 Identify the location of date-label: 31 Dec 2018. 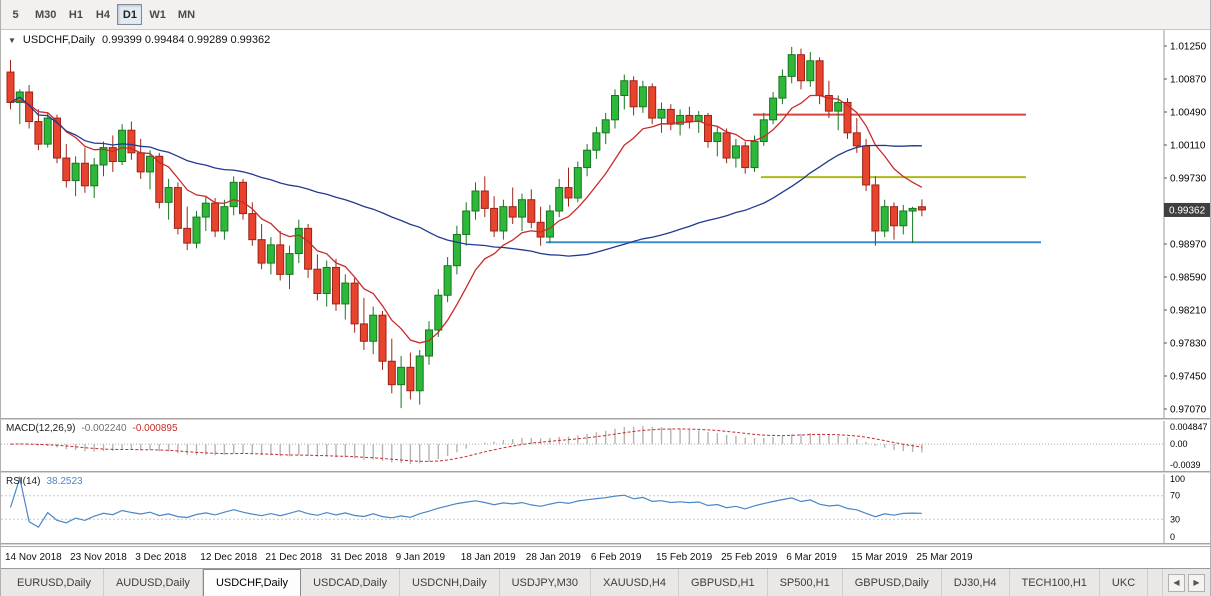
(359, 557).